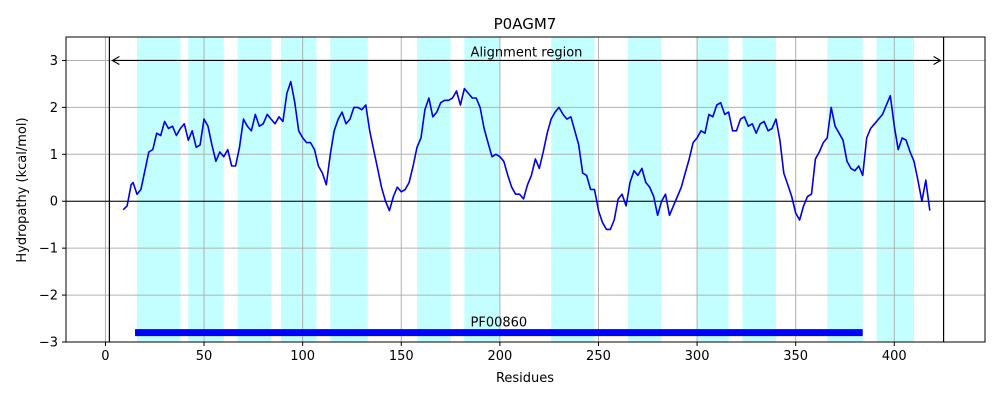 This screenshot has width=1000, height=400. Describe the element at coordinates (401, 356) in the screenshot. I see `x-tick-label: 150` at that location.